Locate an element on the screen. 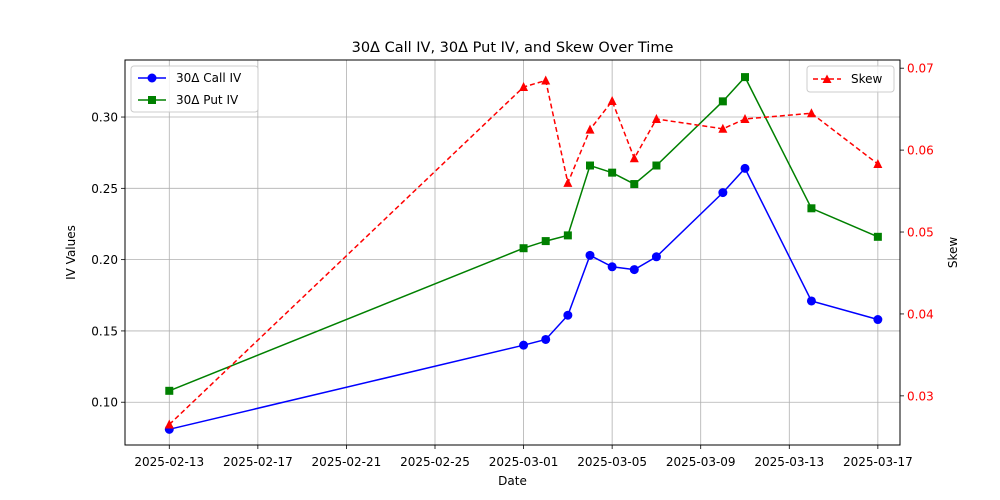 Image resolution: width=1000 pixels, height=500 pixels. legend-skew-marker is located at coordinates (827, 78).